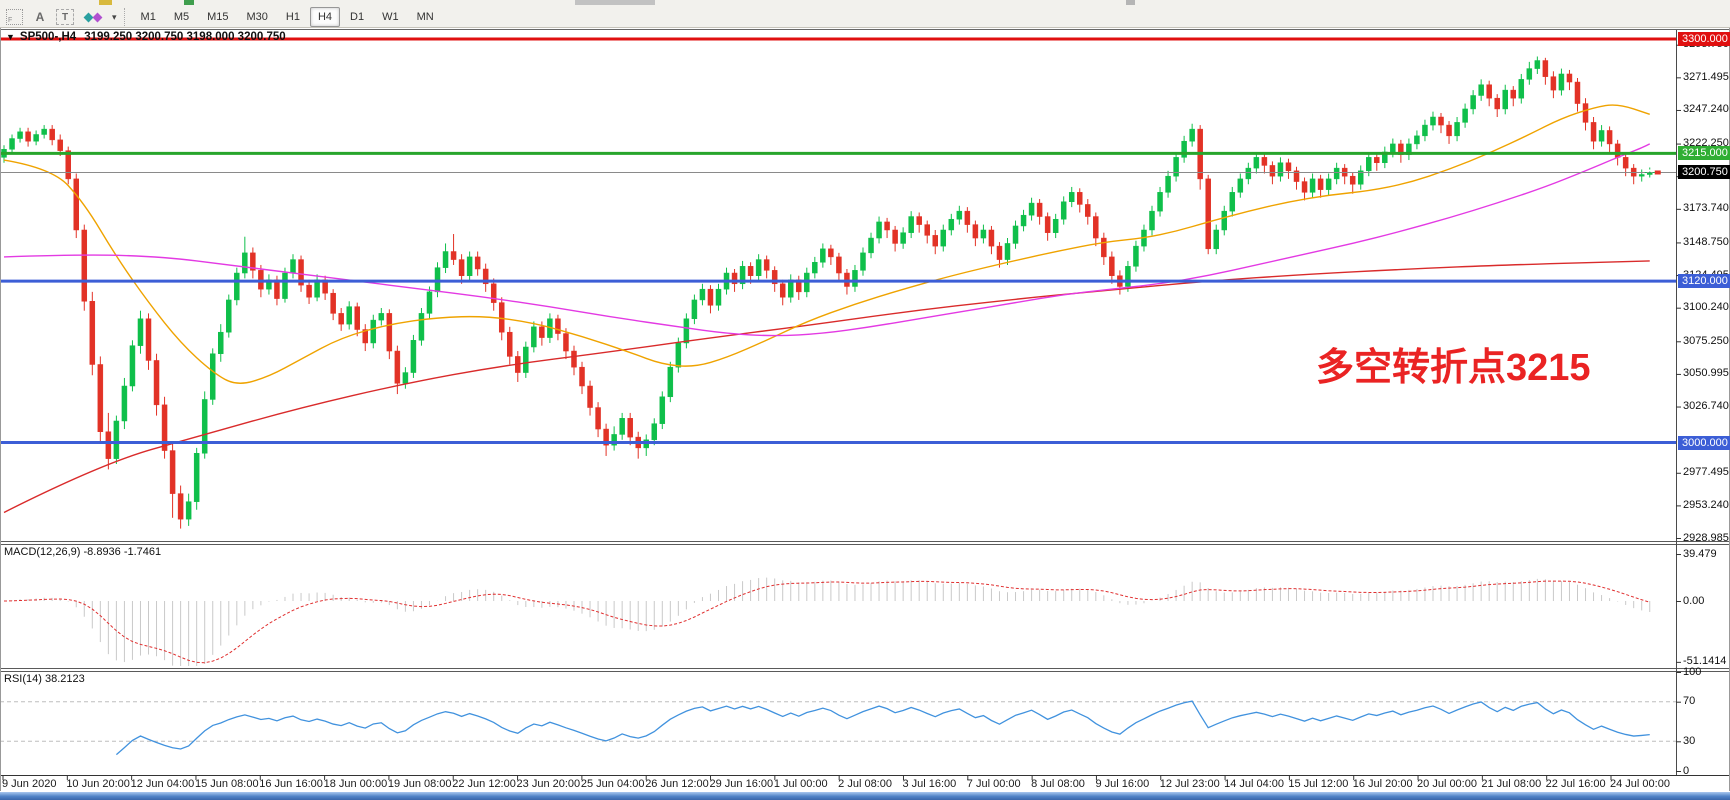 The height and width of the screenshot is (800, 1730). I want to click on rsi-plot, so click(838, 728).